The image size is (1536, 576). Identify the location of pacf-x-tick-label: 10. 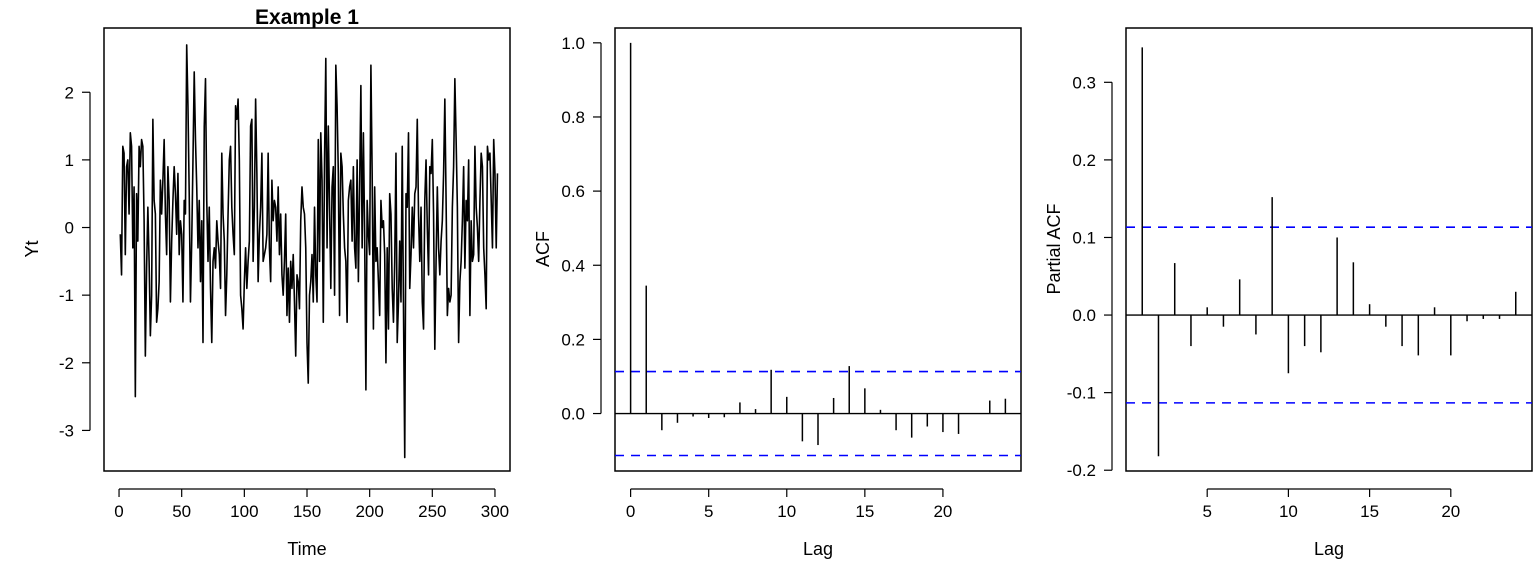
(1288, 511).